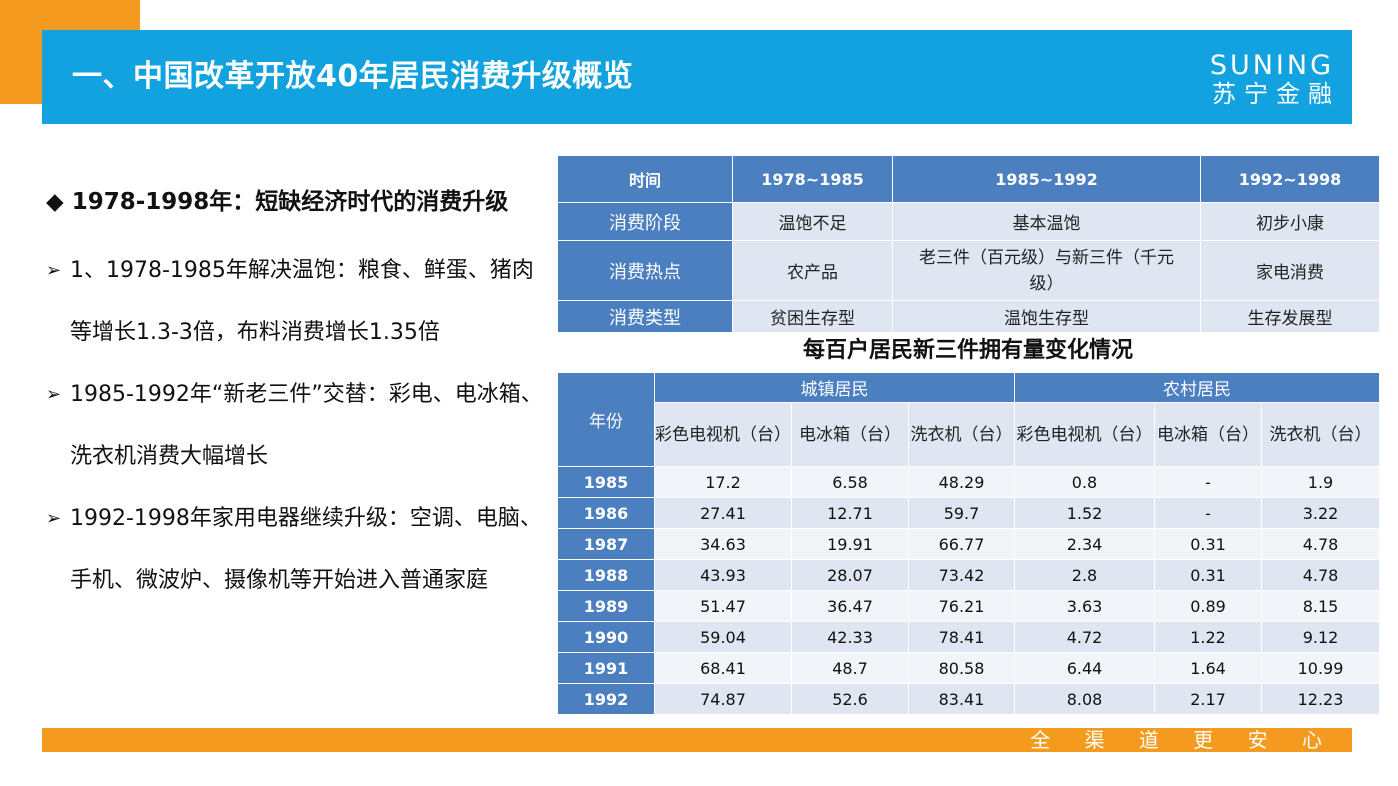 Image resolution: width=1398 pixels, height=786 pixels. I want to click on value-cell: 6.58, so click(850, 482).